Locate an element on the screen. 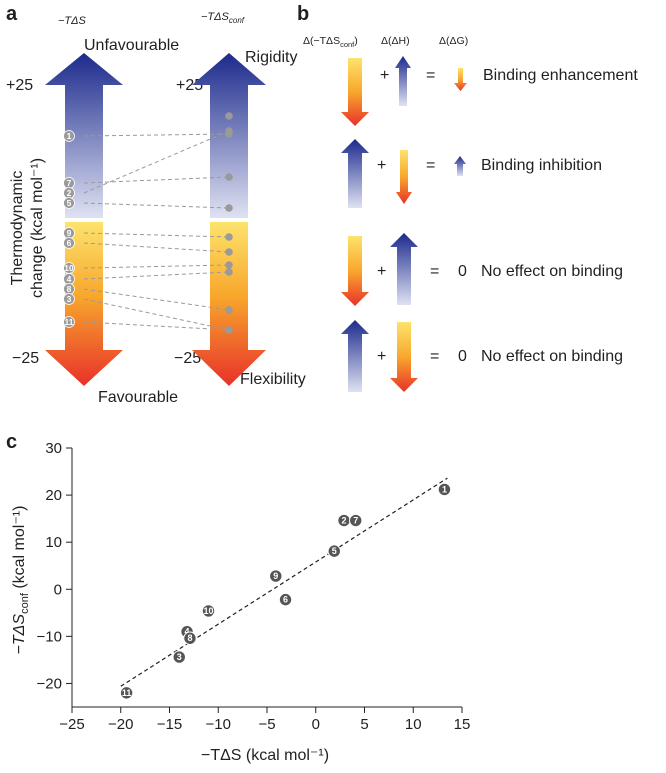 This screenshot has width=666, height=773. entropy-marker: 7 is located at coordinates (69, 183).